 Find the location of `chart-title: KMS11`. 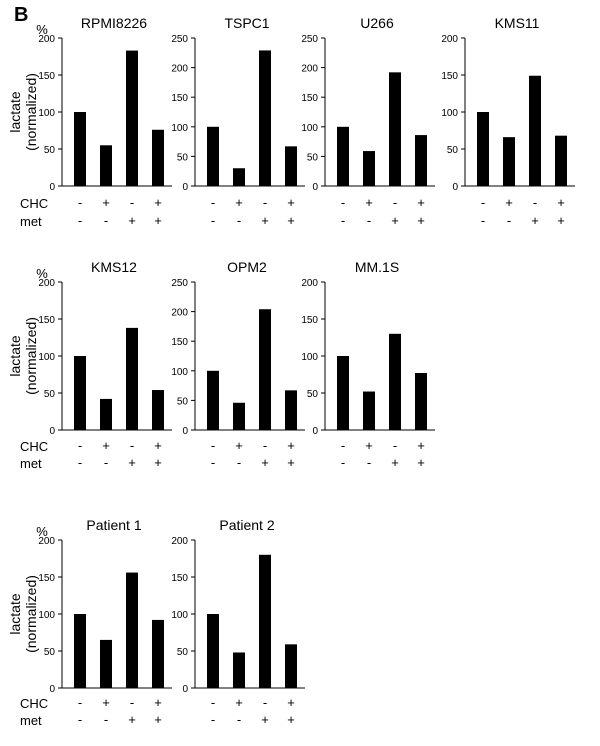

chart-title: KMS11 is located at coordinates (517, 23).